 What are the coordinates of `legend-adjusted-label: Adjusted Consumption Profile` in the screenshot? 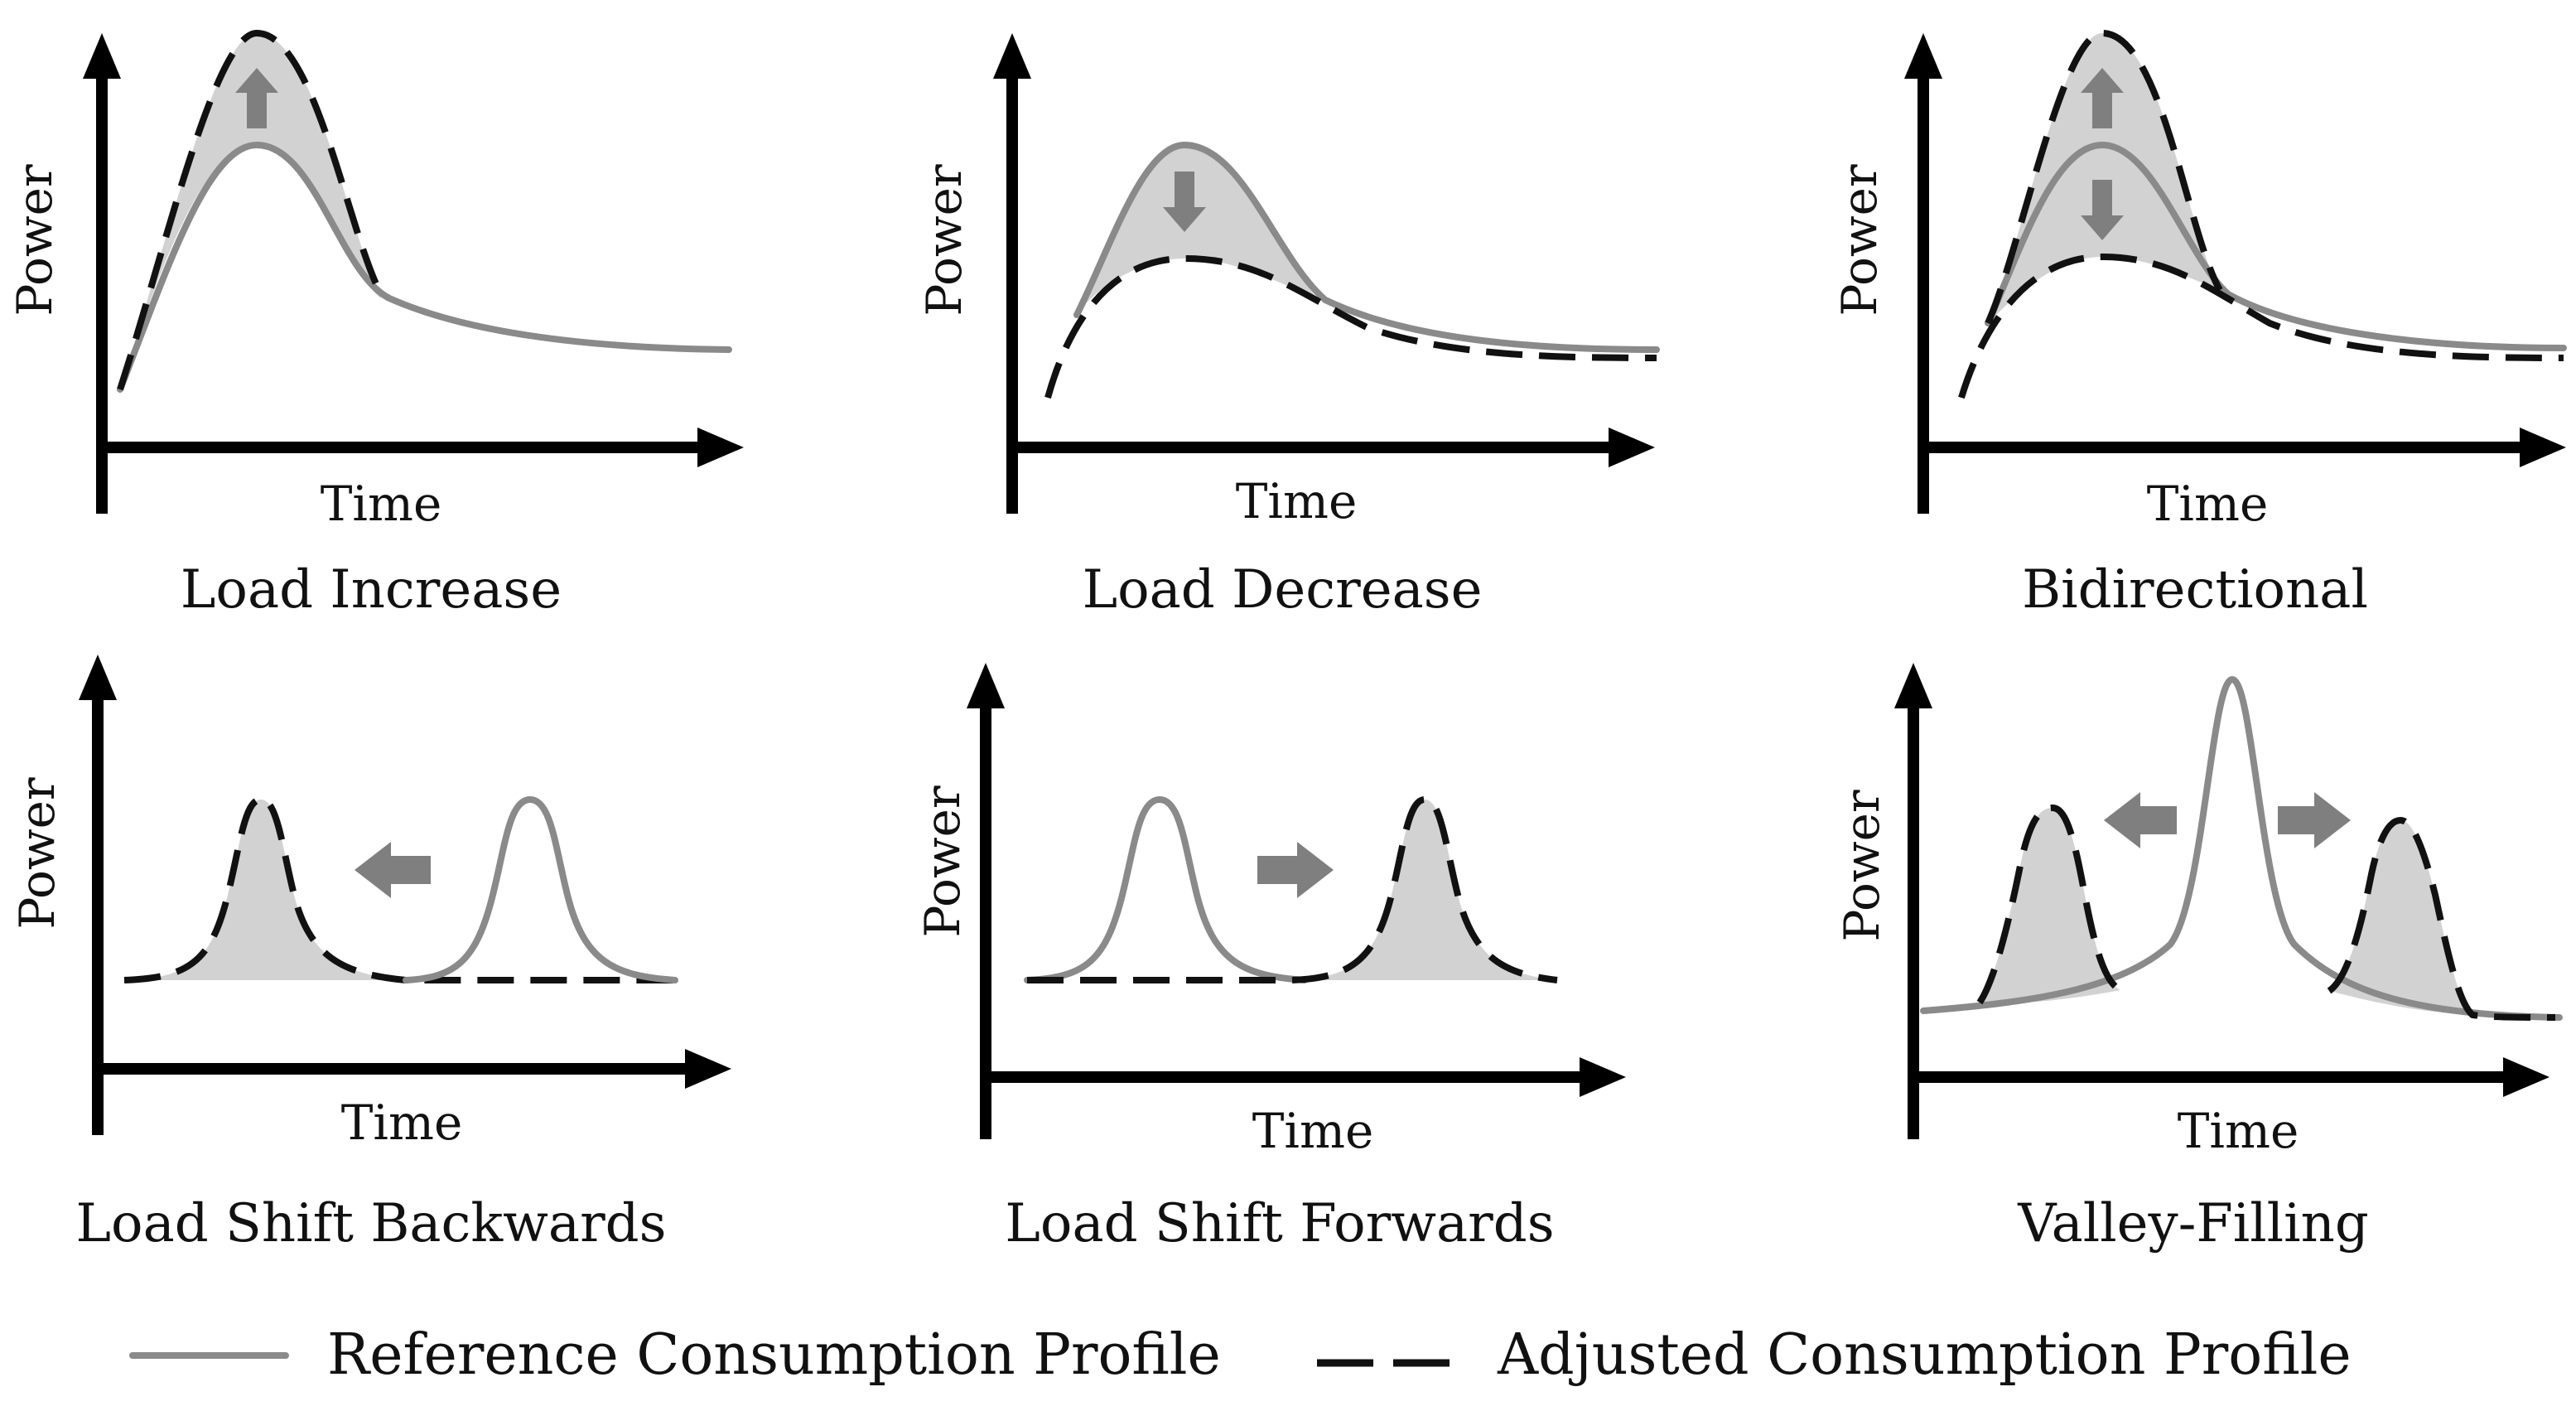 It's located at (1924, 1355).